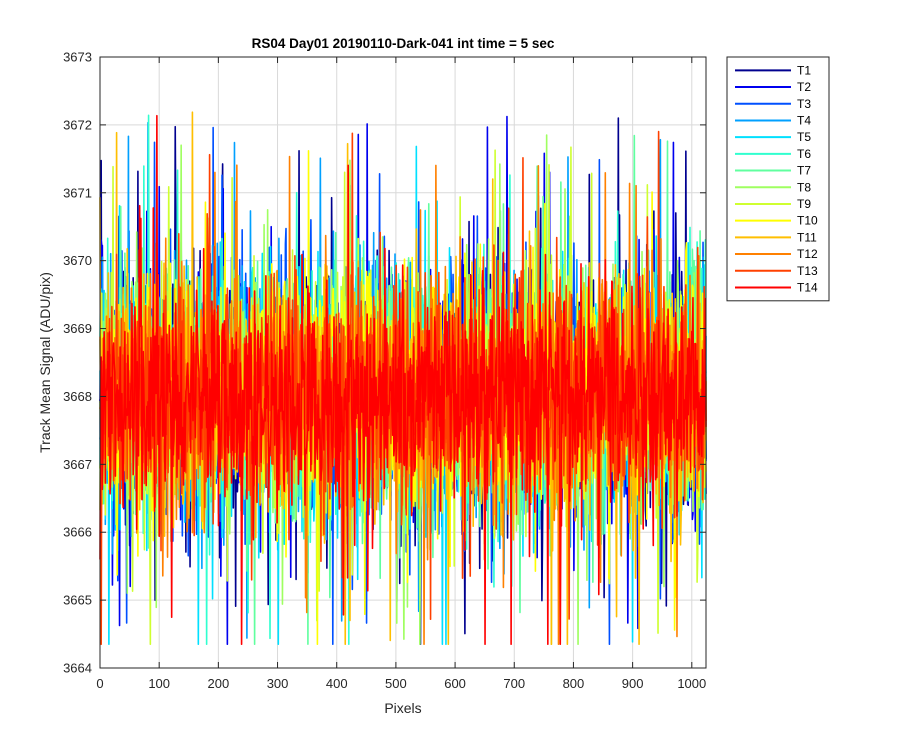  I want to click on legend-box, so click(778, 179).